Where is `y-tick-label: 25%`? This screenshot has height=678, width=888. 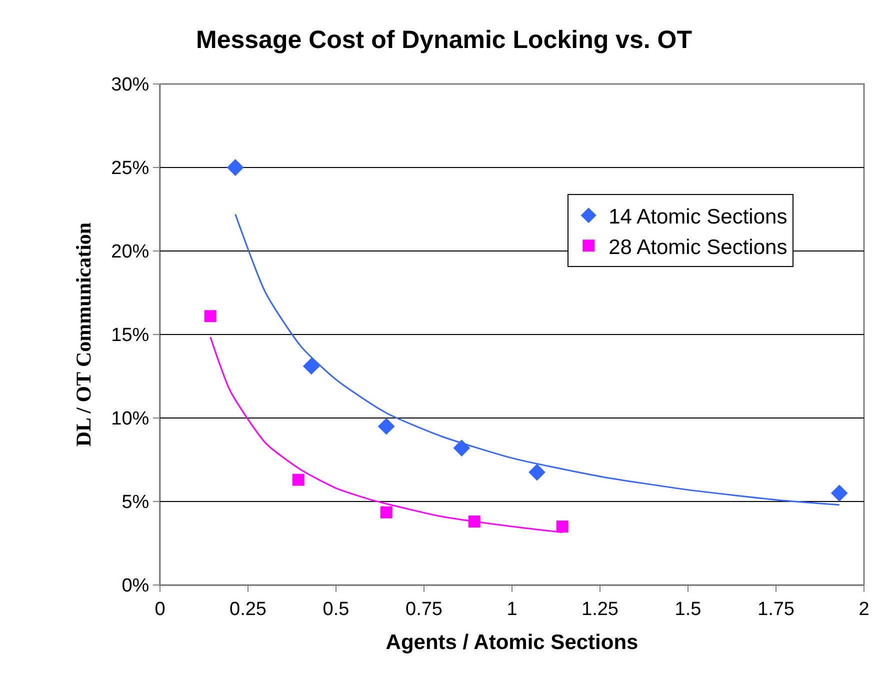 y-tick-label: 25% is located at coordinates (130, 169).